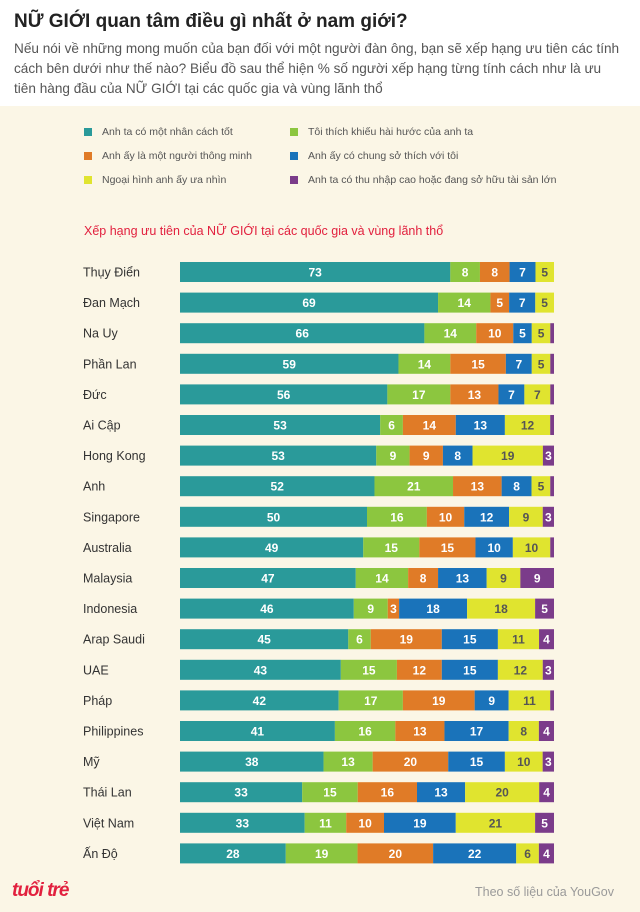 This screenshot has width=640, height=912. What do you see at coordinates (280, 426) in the screenshot?
I see `data-label: 53` at bounding box center [280, 426].